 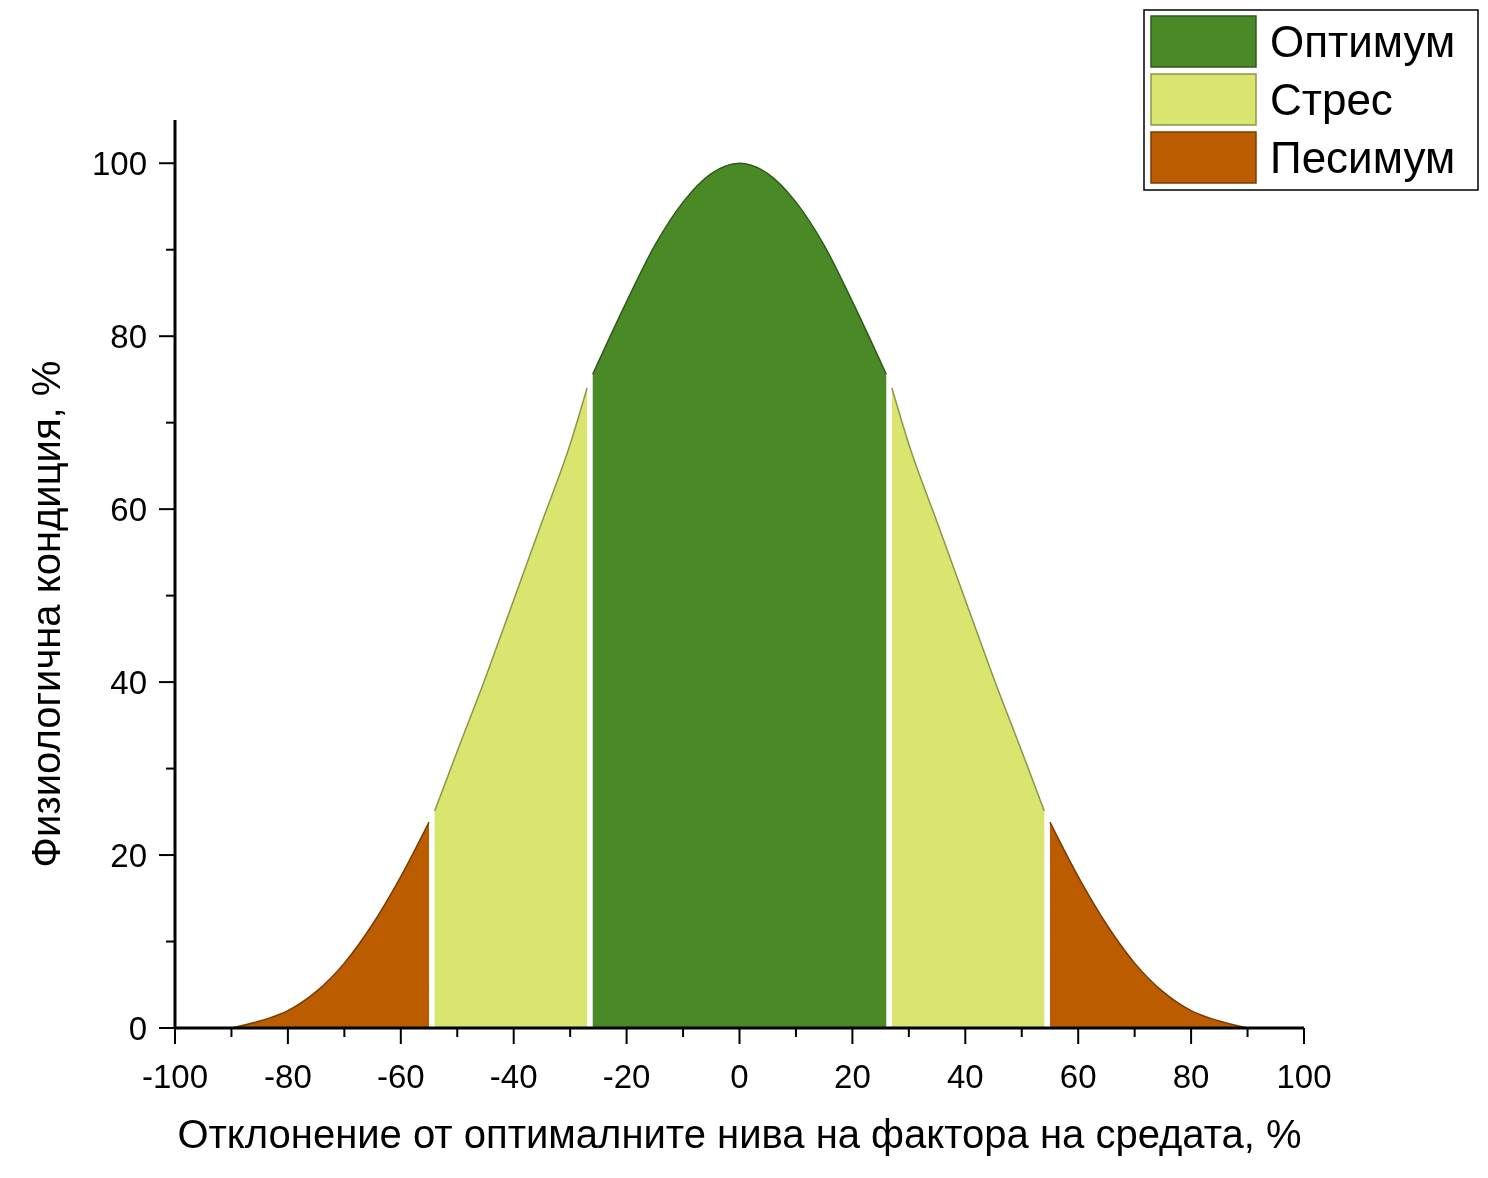 What do you see at coordinates (128, 855) in the screenshot?
I see `y-tick-label: 20` at bounding box center [128, 855].